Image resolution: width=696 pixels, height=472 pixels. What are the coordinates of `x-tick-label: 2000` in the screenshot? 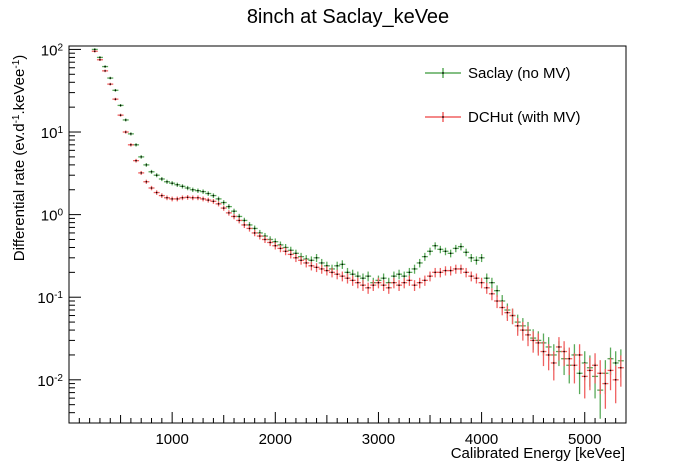 It's located at (275, 439).